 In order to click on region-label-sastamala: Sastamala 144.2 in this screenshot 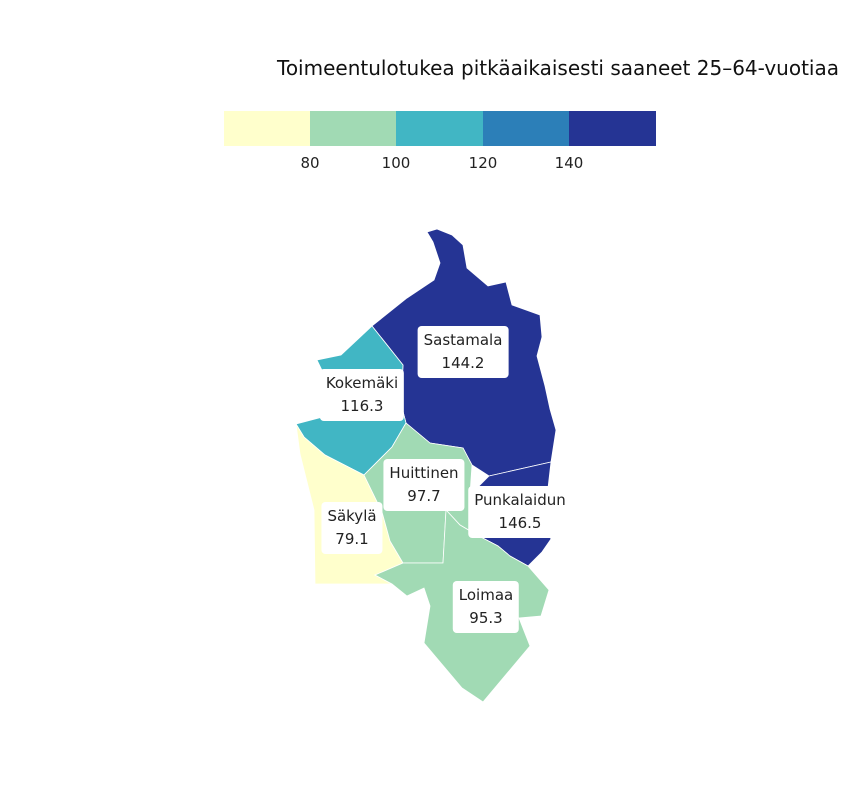, I will do `click(463, 352)`.